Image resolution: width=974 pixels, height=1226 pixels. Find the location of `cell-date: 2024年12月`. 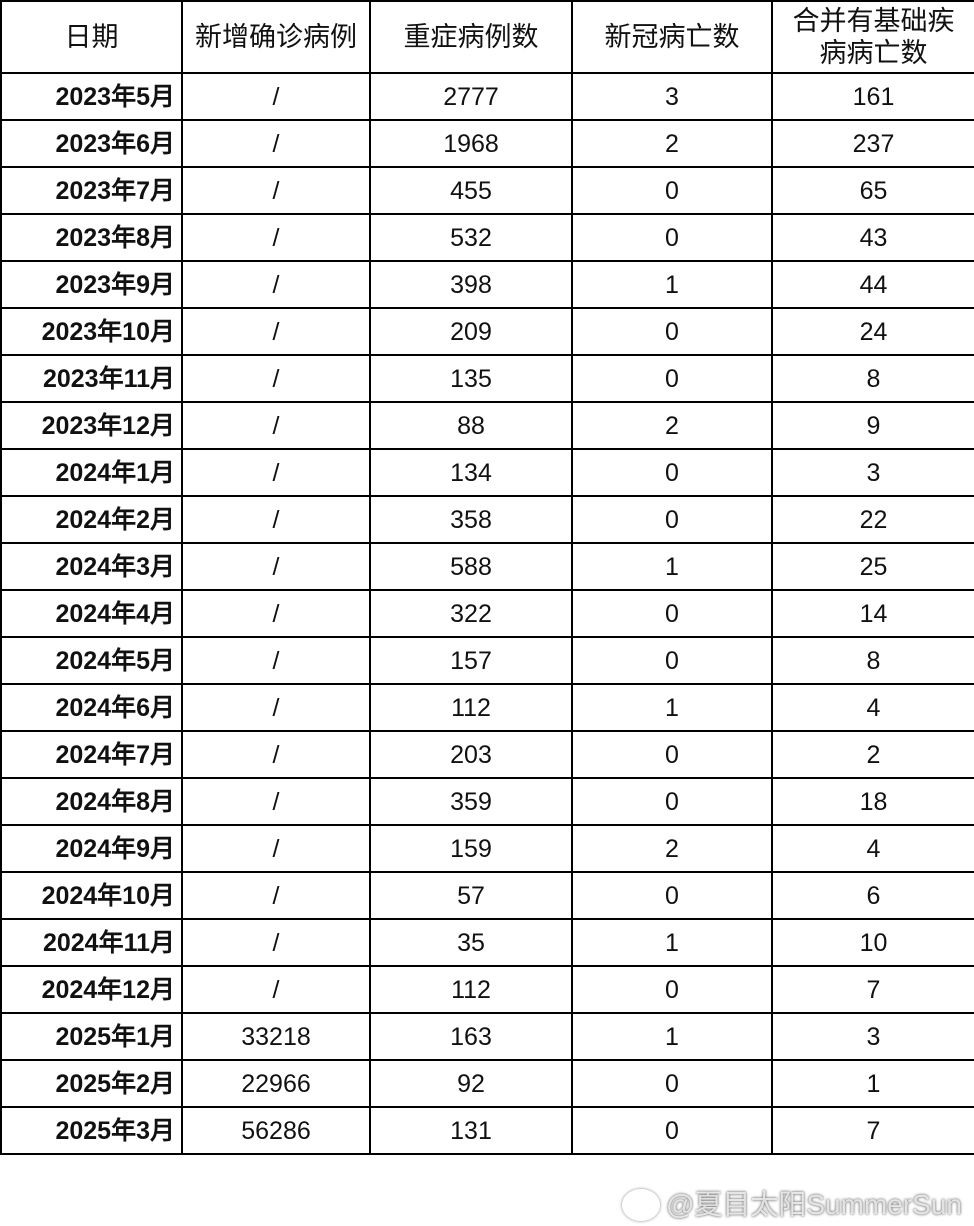

cell-date: 2024年12月 is located at coordinates (91, 989).